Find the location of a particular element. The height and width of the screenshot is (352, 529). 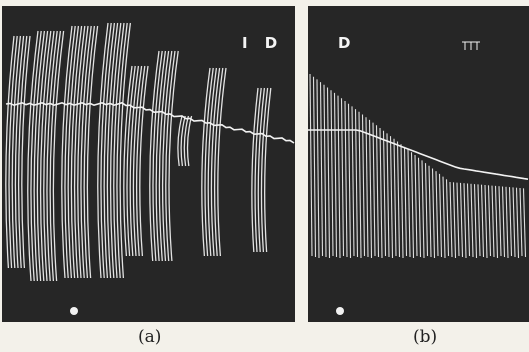

baseline-trace is located at coordinates (418, 154).